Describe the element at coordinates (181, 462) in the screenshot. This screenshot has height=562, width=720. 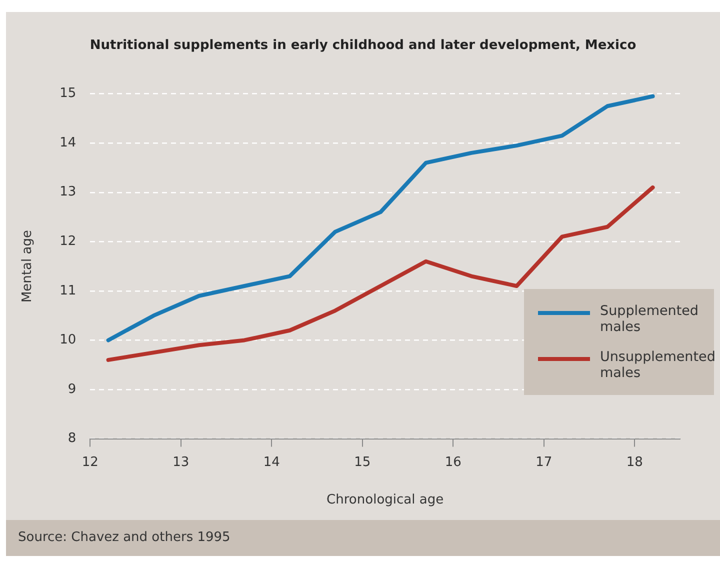
I see `x-tick-label: 13` at that location.